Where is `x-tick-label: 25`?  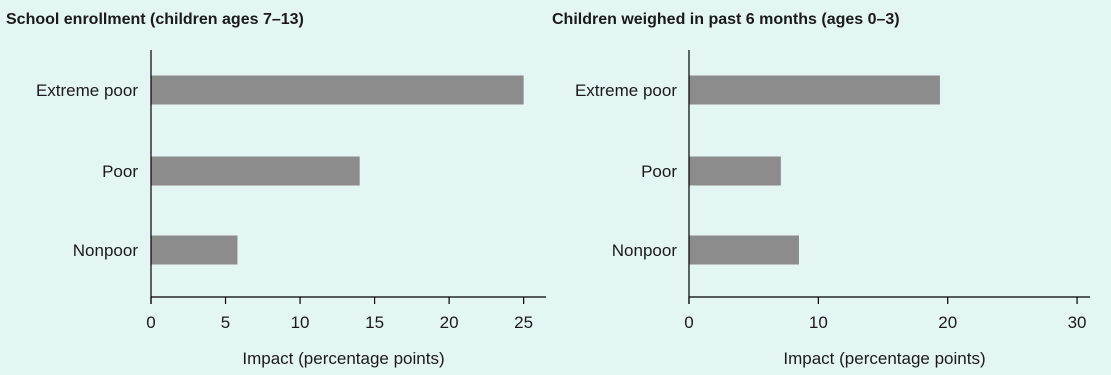
x-tick-label: 25 is located at coordinates (523, 322).